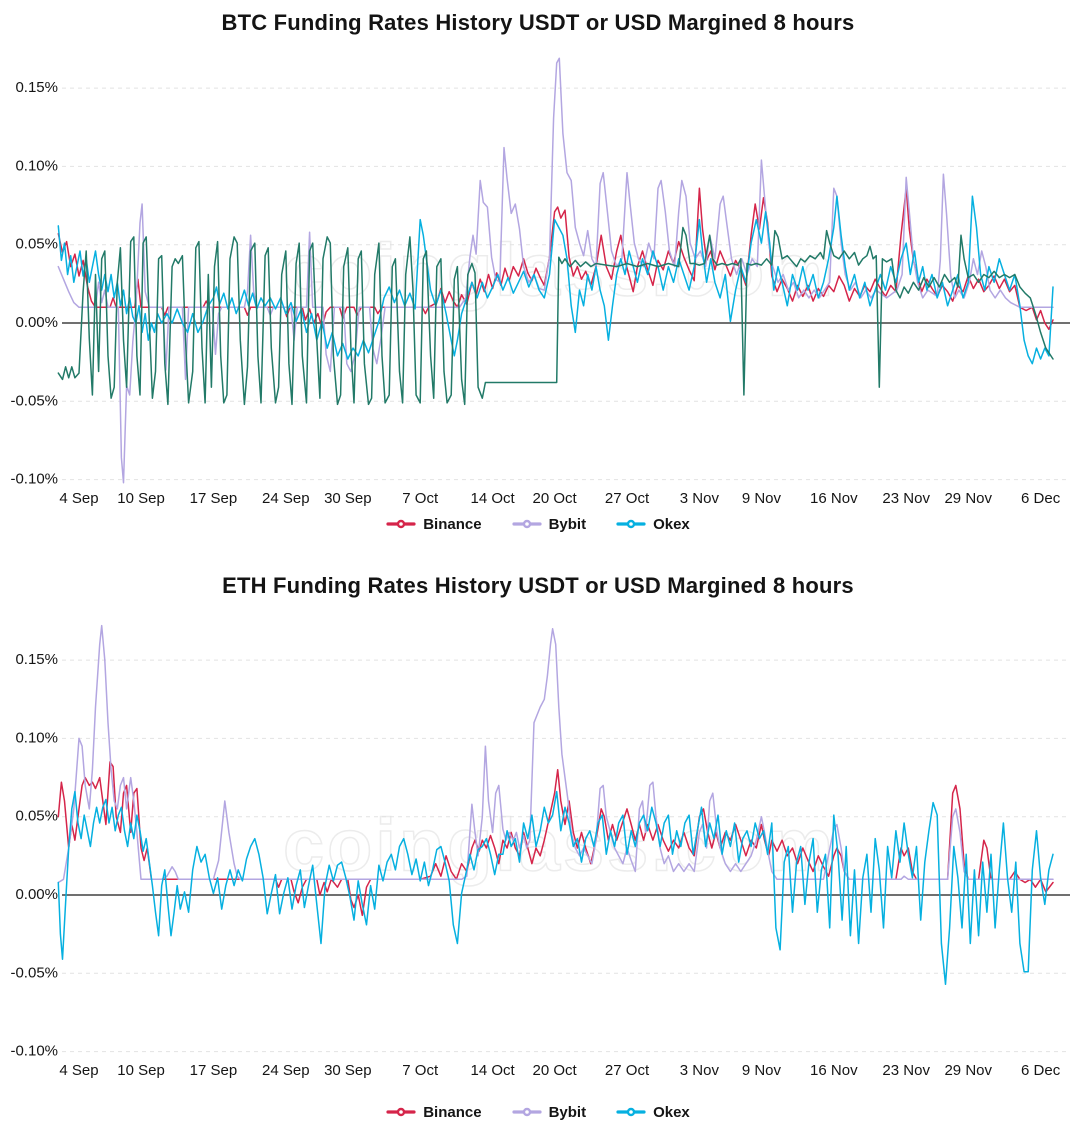  What do you see at coordinates (555, 839) in the screenshot?
I see `eth-binance-line` at bounding box center [555, 839].